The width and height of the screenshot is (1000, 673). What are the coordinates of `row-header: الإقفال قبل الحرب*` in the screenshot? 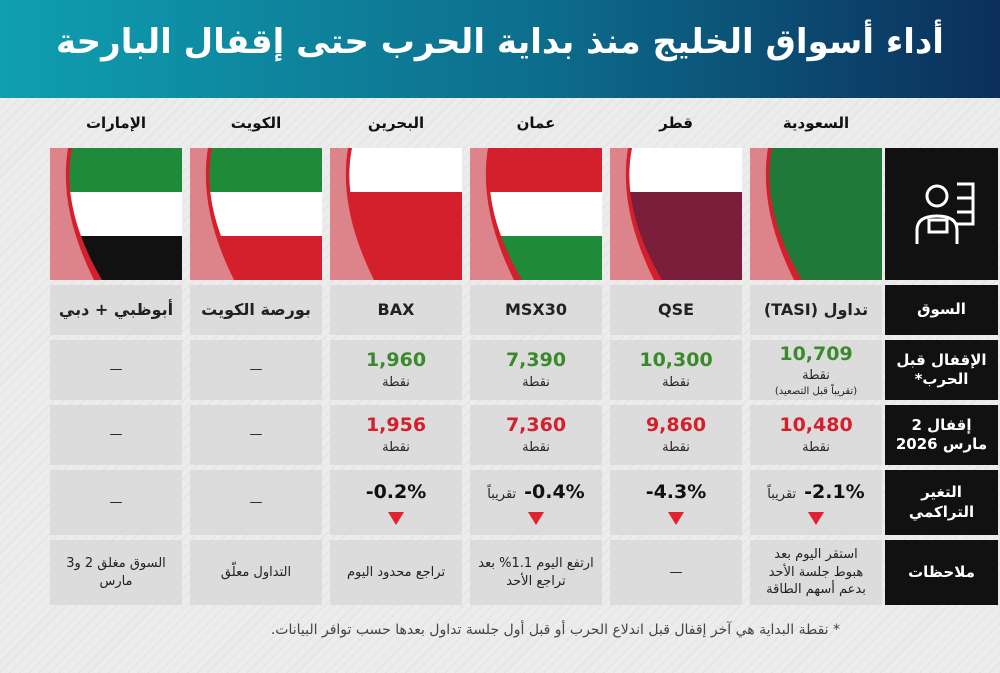 It's located at (941, 370).